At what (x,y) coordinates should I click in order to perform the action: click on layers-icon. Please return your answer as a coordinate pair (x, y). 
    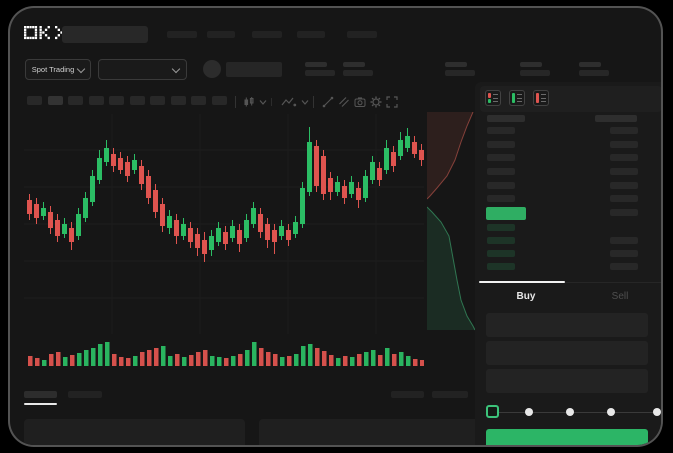
    Looking at the image, I should click on (344, 102).